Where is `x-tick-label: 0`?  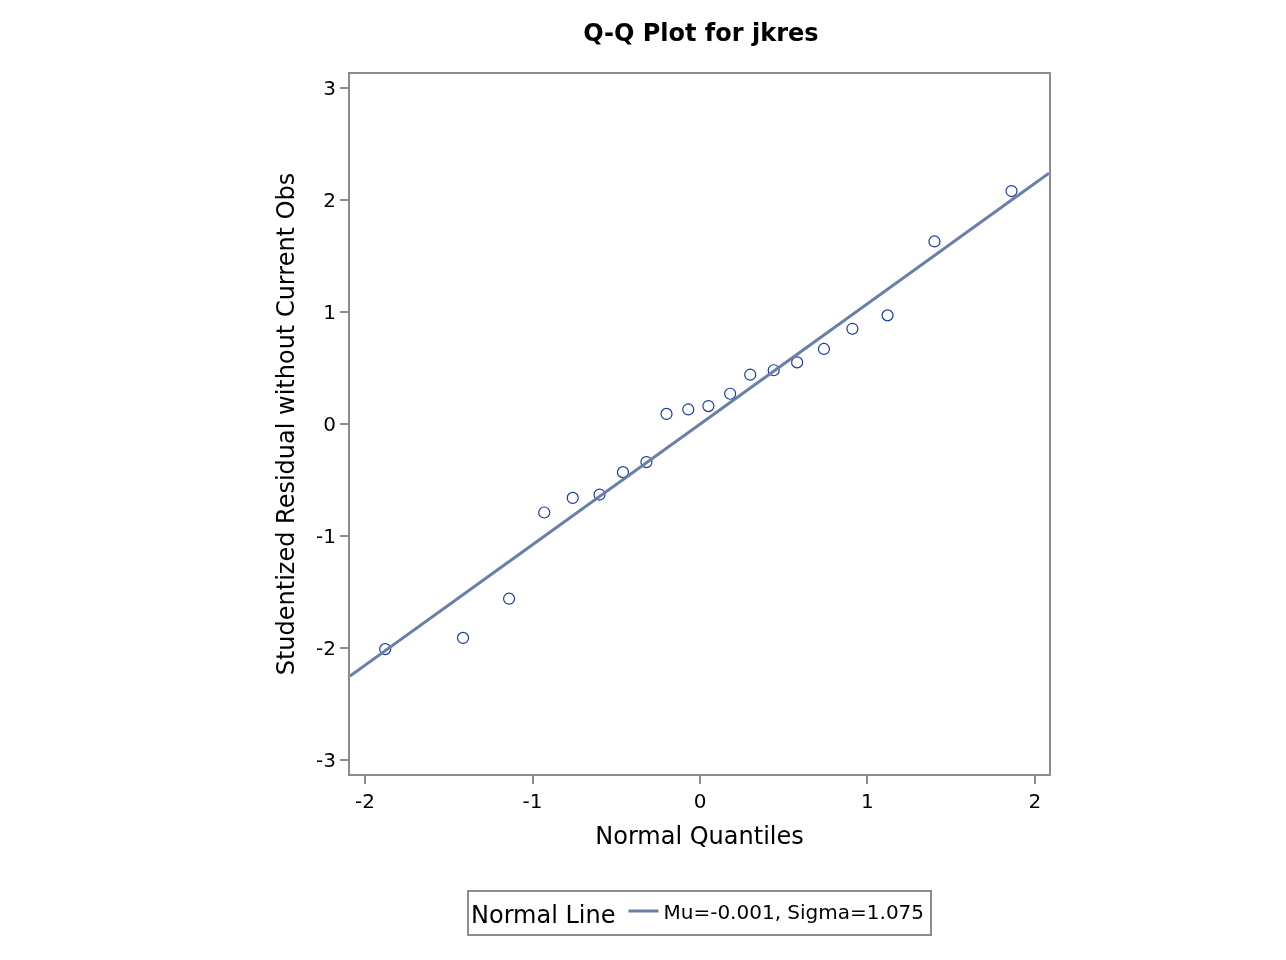
x-tick-label: 0 is located at coordinates (700, 801).